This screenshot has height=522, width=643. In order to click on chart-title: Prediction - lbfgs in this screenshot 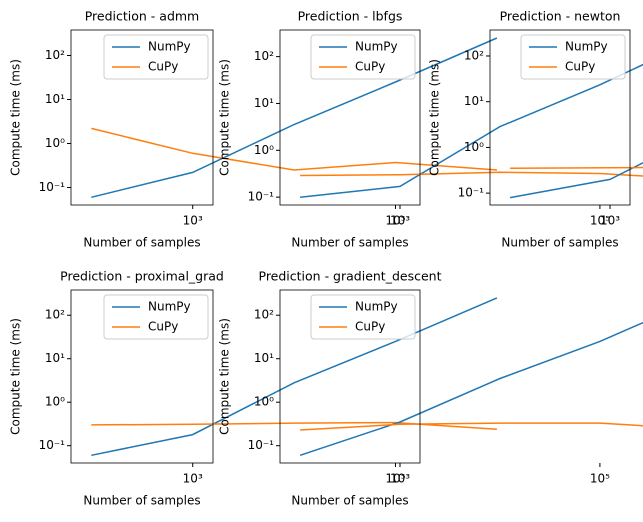, I will do `click(350, 16)`.